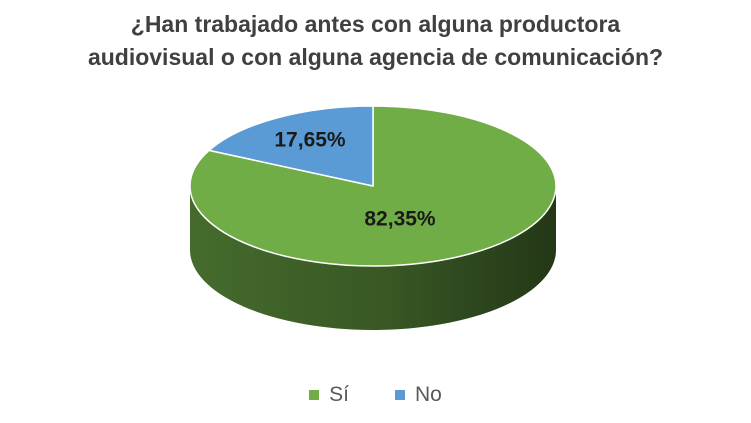  I want to click on legend-label-no: No, so click(428, 394).